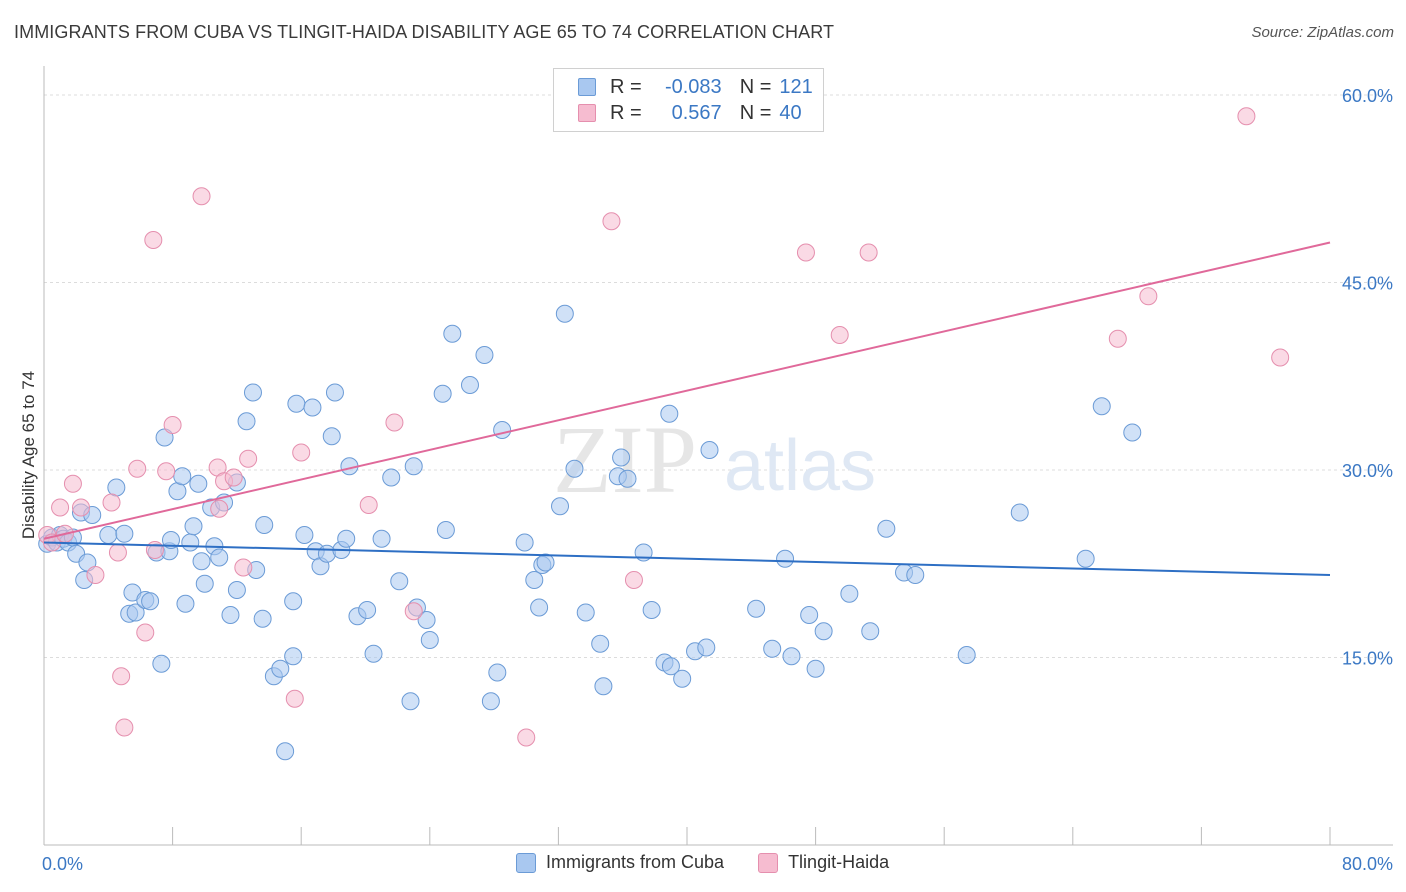  What do you see at coordinates (1367, 284) in the screenshot?
I see `y-tick-label: 45.0%` at bounding box center [1367, 284].